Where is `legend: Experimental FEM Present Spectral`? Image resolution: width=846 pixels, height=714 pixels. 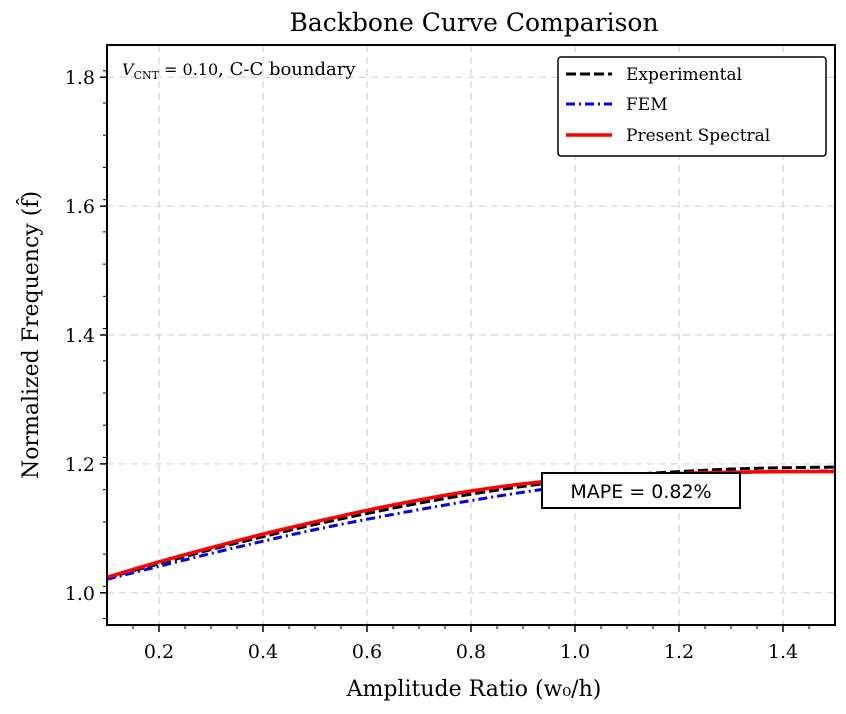 legend: Experimental FEM Present Spectral is located at coordinates (692, 106).